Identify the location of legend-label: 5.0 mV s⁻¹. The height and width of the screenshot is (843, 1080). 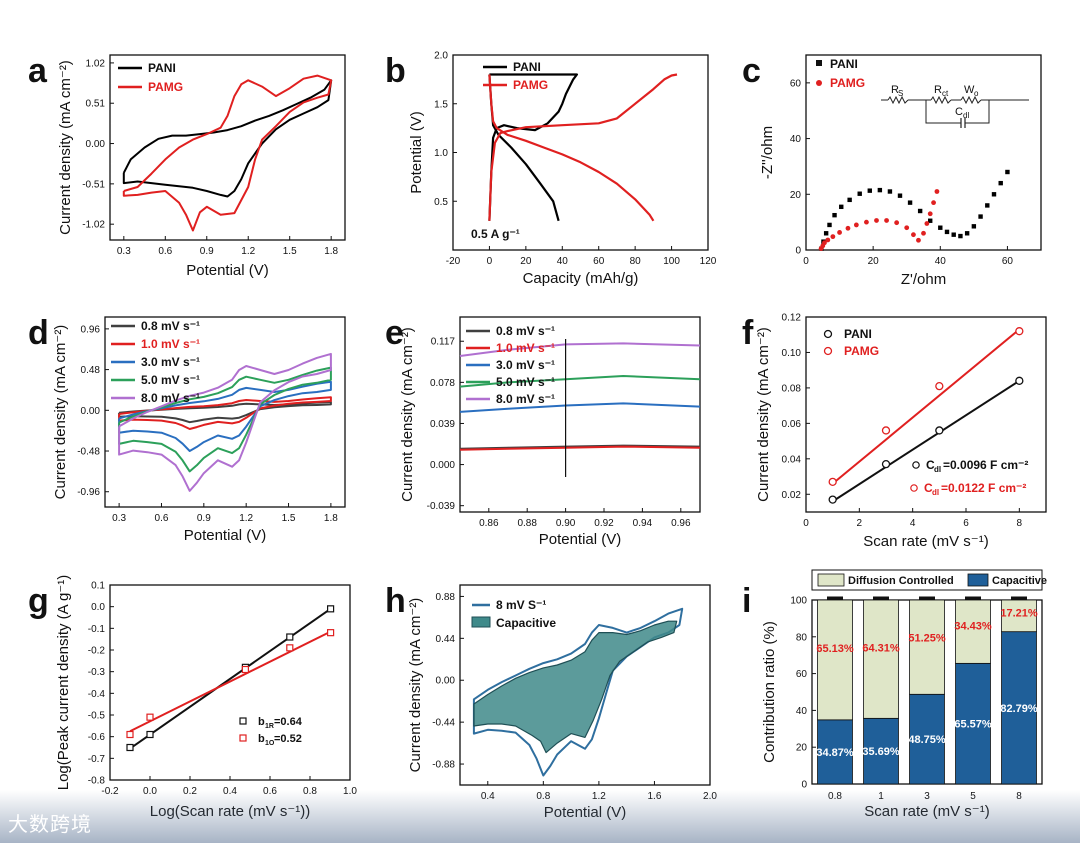
(525, 382).